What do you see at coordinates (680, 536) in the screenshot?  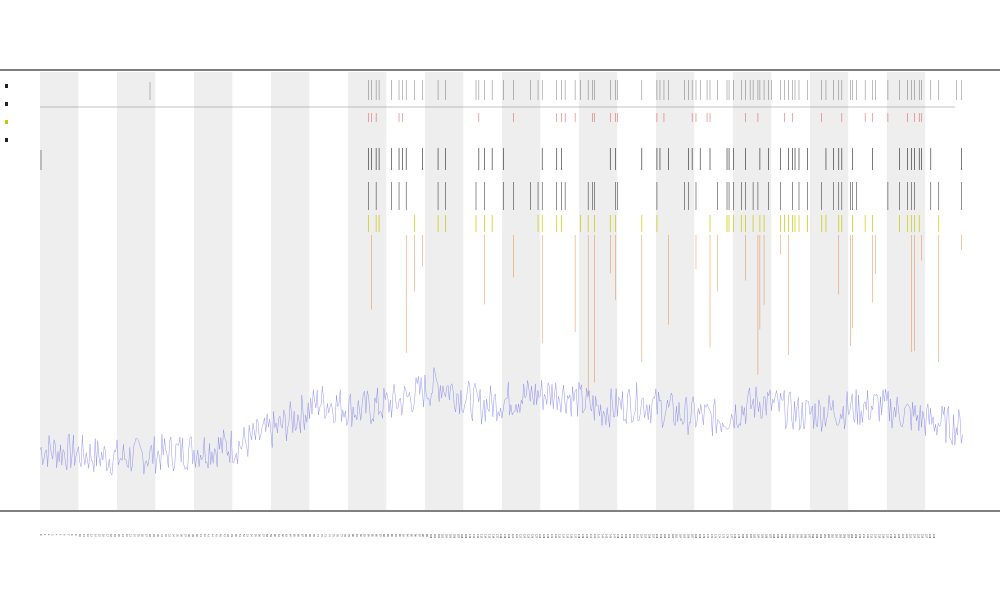 I see `x-tick-label: 164` at bounding box center [680, 536].